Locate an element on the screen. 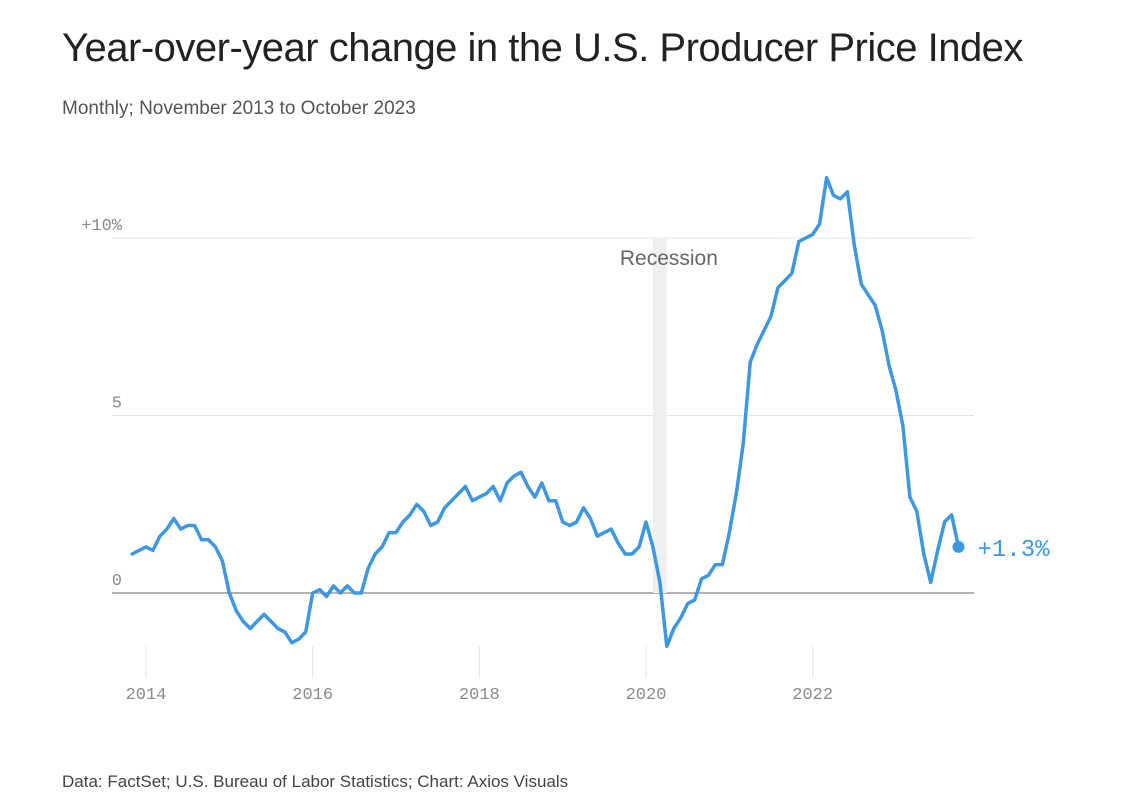 This screenshot has height=794, width=1144. recession-label: Recession is located at coordinates (669, 258).